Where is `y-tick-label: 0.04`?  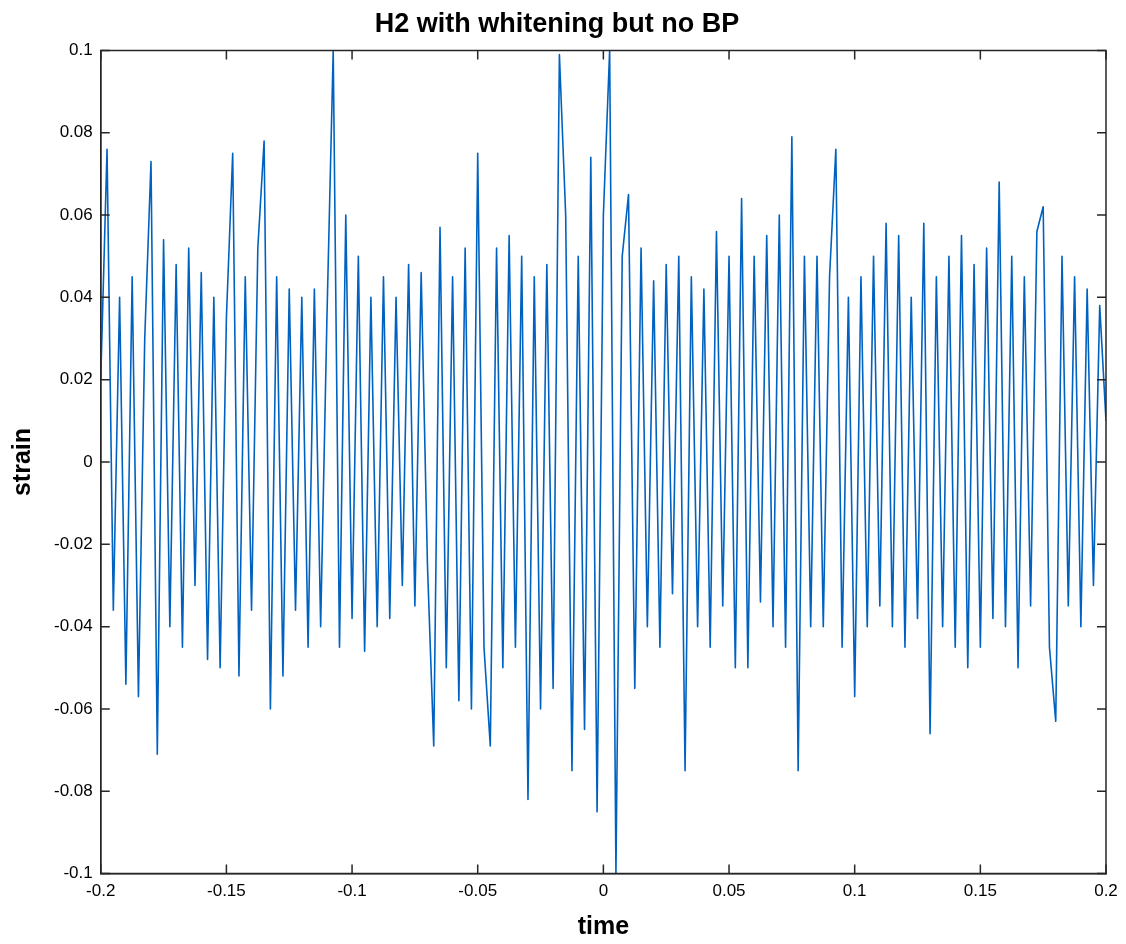
y-tick-label: 0.04 is located at coordinates (76, 297).